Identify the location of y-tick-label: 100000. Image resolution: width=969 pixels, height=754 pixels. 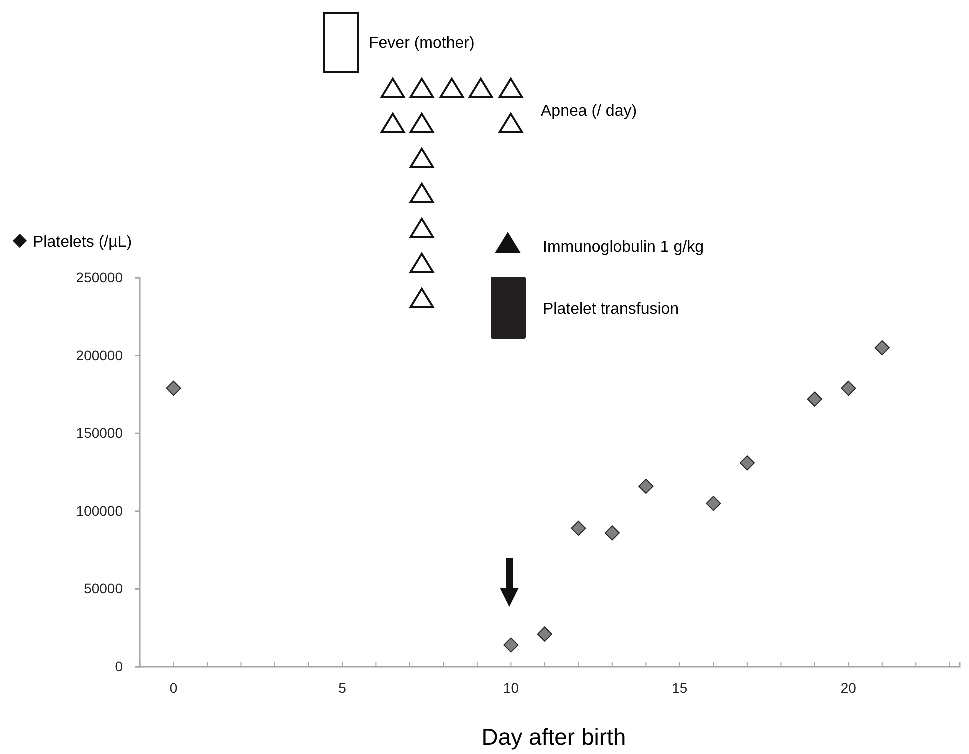
(100, 510).